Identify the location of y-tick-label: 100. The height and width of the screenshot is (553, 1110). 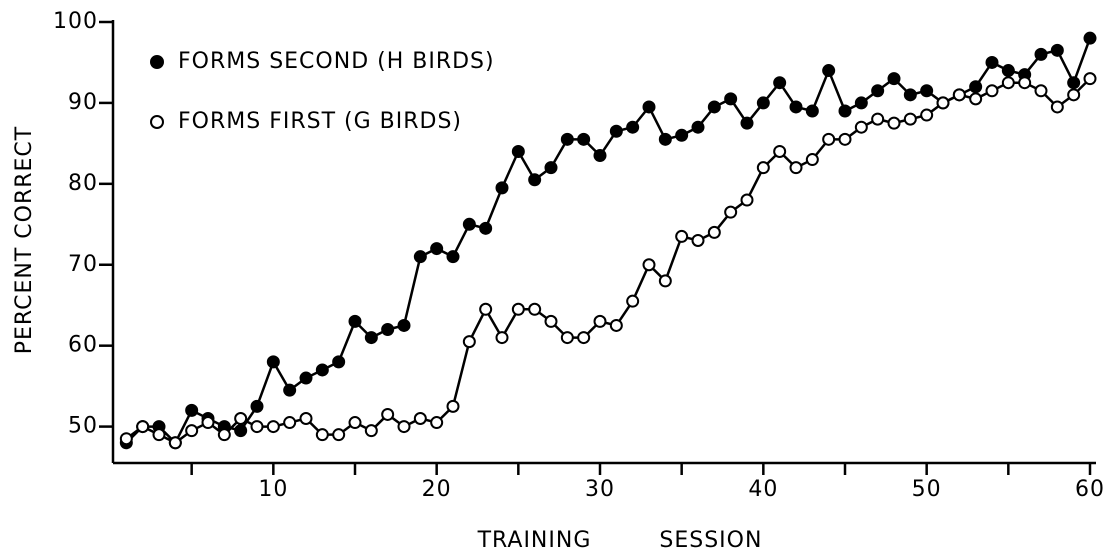
(75, 21).